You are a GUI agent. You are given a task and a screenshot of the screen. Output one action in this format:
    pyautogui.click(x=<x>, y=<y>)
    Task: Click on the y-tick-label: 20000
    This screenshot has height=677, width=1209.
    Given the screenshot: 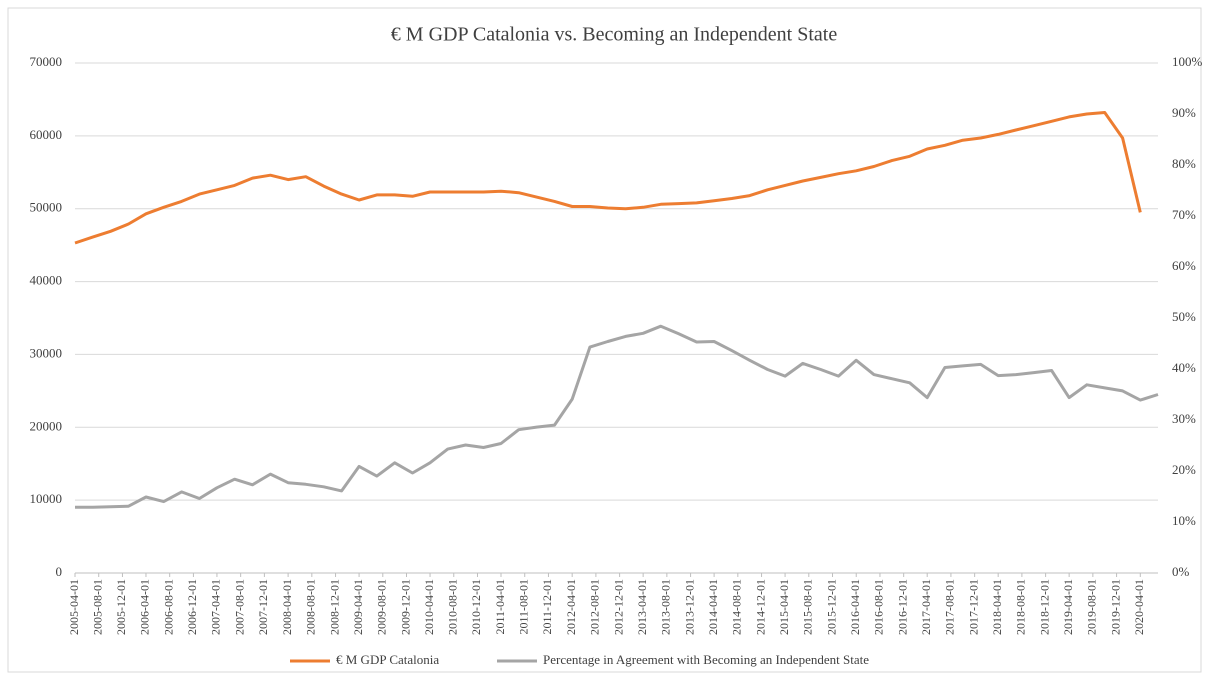 What is the action you would take?
    pyautogui.click(x=46, y=425)
    